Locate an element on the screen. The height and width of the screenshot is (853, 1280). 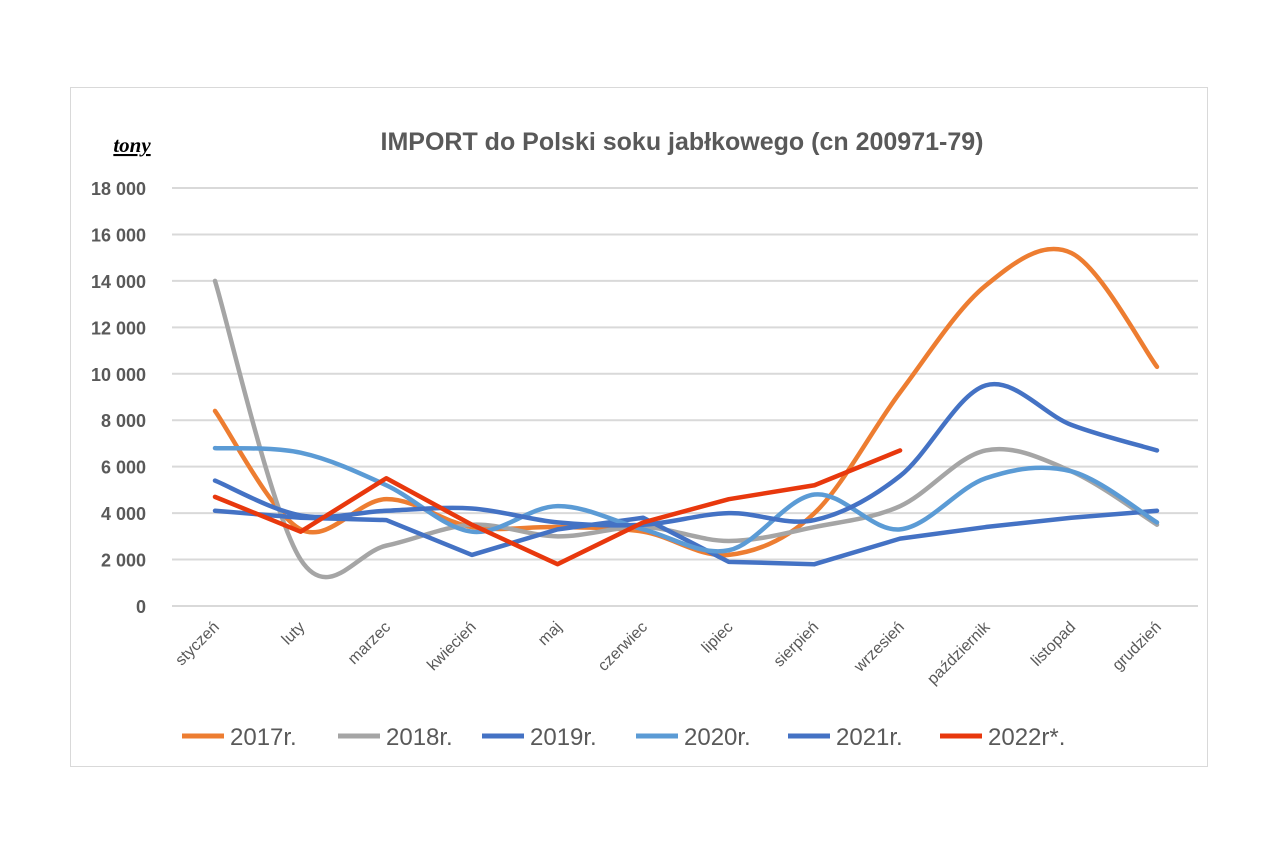
y-tick-label: 6 000 is located at coordinates (123, 468).